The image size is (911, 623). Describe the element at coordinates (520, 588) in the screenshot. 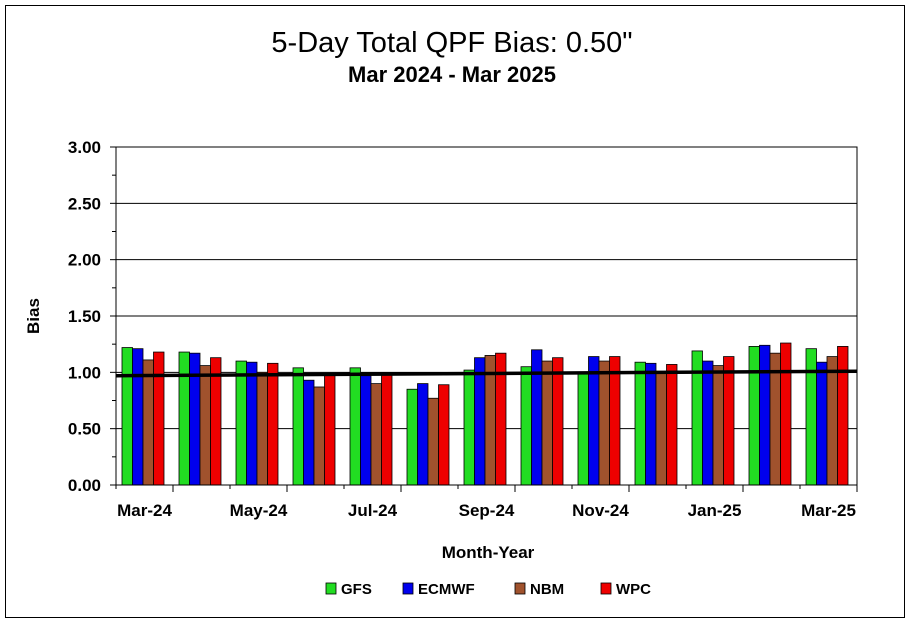

I see `legend-swatch-nbm` at that location.